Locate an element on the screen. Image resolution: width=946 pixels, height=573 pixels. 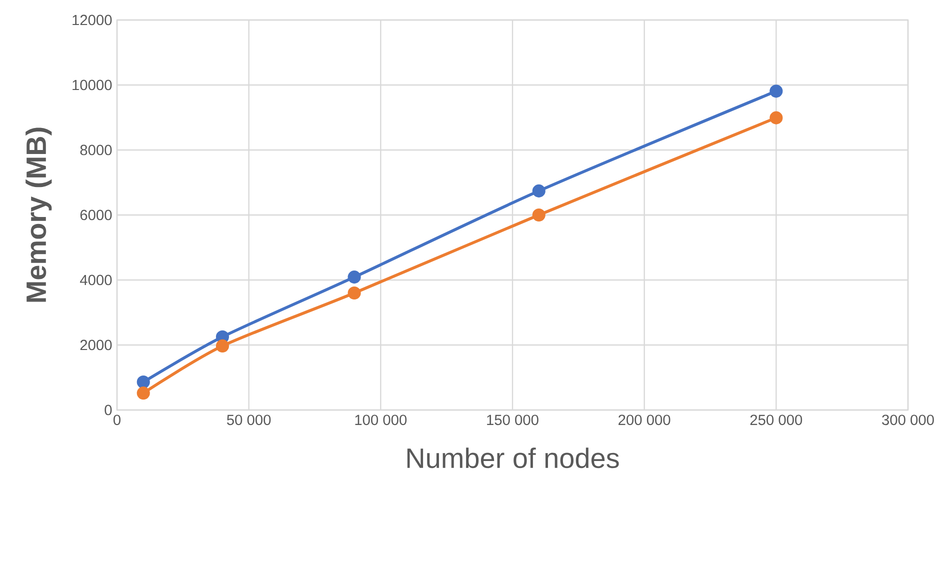
x-tick-label: 150 000 is located at coordinates (512, 420).